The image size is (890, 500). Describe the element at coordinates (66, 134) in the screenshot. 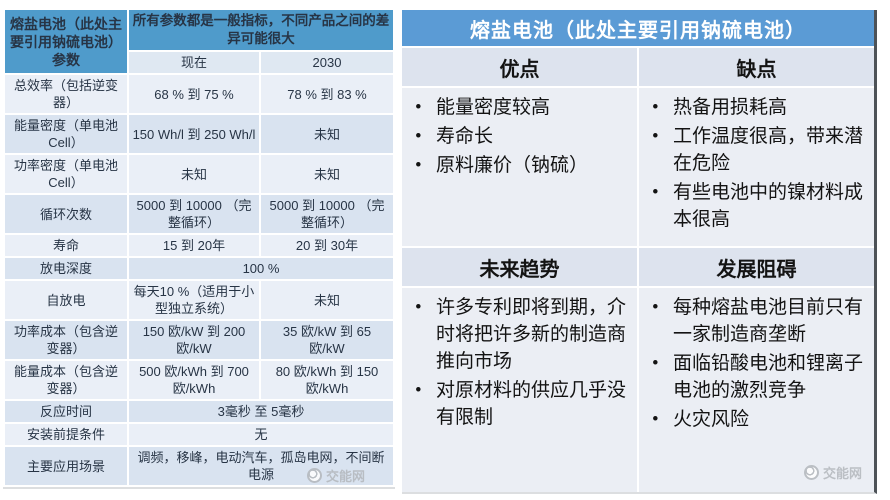

I see `param-label-cell: 能量密度（单电池Cell）` at that location.